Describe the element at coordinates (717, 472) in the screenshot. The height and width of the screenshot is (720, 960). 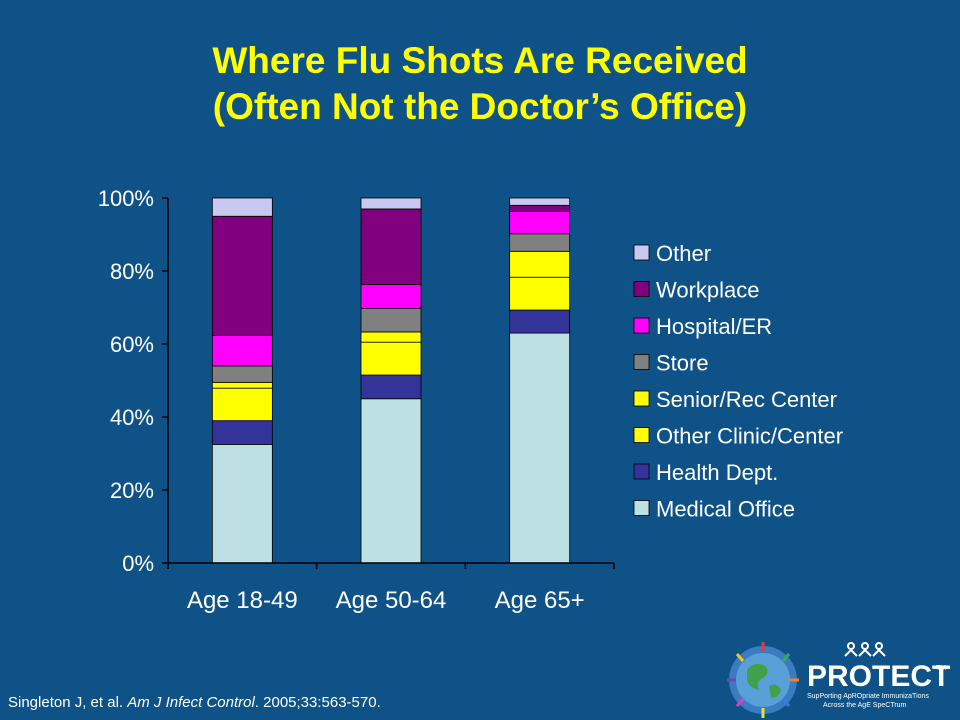
I see `legend-label: Health Dept.` at that location.